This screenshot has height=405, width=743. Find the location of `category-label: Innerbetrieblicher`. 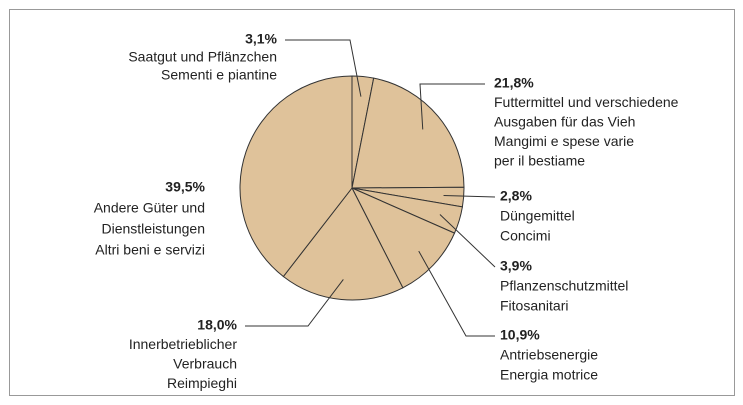

category-label: Innerbetrieblicher is located at coordinates (183, 344).